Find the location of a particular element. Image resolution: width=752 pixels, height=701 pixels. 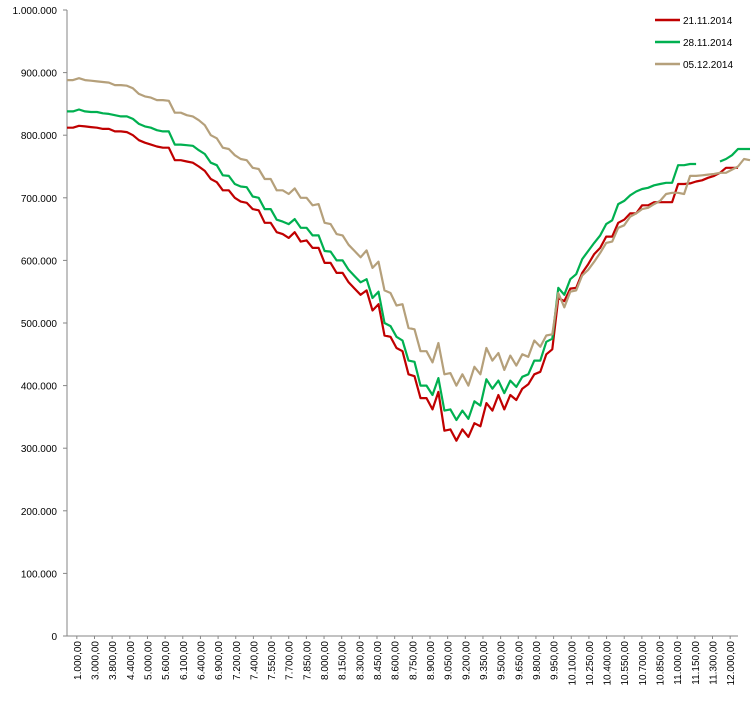

y-tick-label: 400.000 is located at coordinates (39, 387).